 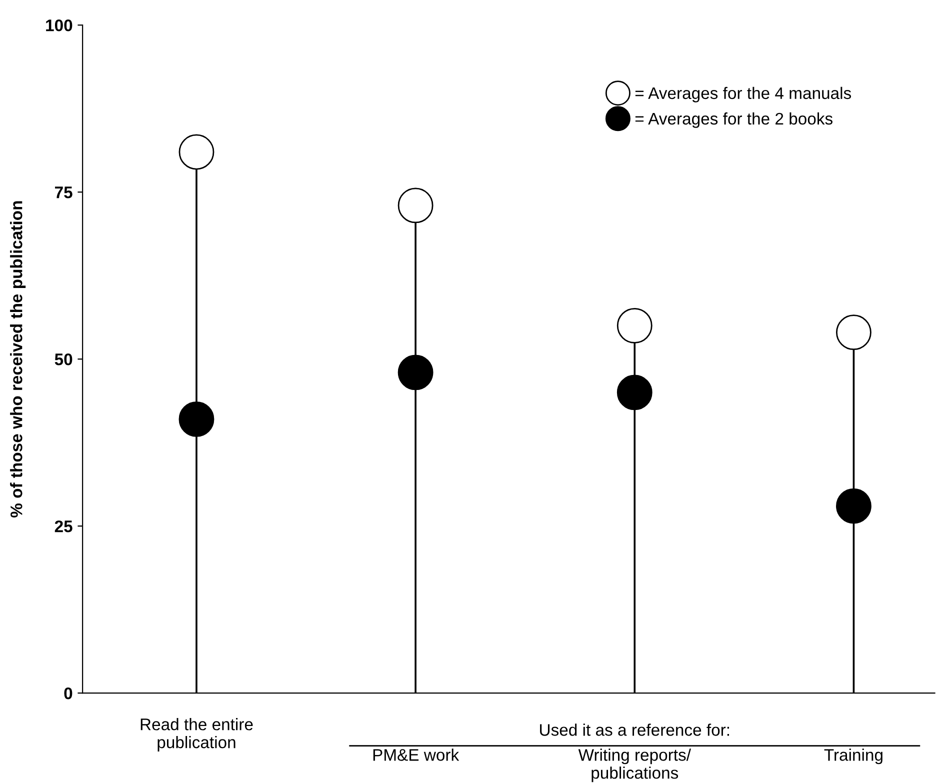 What do you see at coordinates (634, 765) in the screenshot?
I see `x-tick-label: Writing reports/ publications` at bounding box center [634, 765].